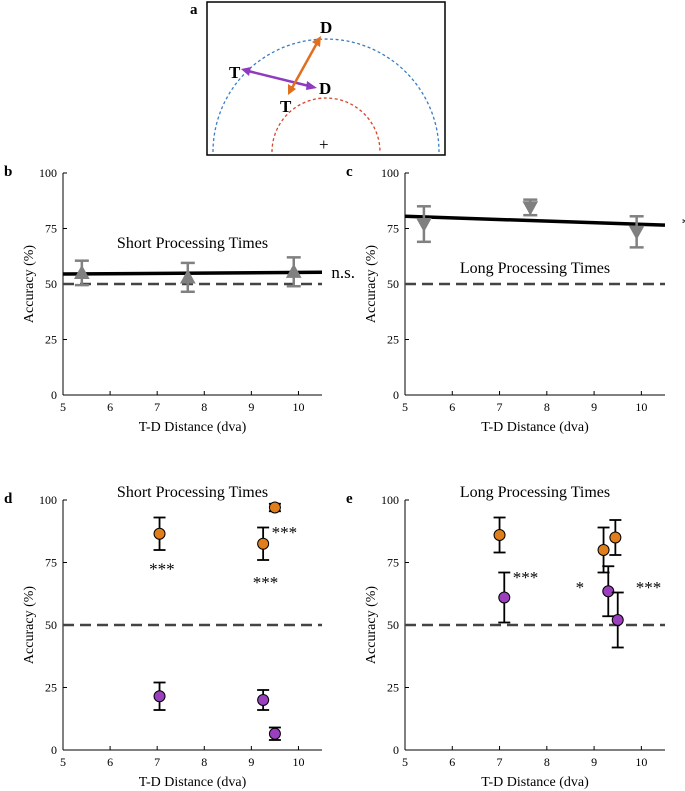 The image size is (685, 791). What do you see at coordinates (311, 85) in the screenshot?
I see `purple-arrowhead-right` at bounding box center [311, 85].